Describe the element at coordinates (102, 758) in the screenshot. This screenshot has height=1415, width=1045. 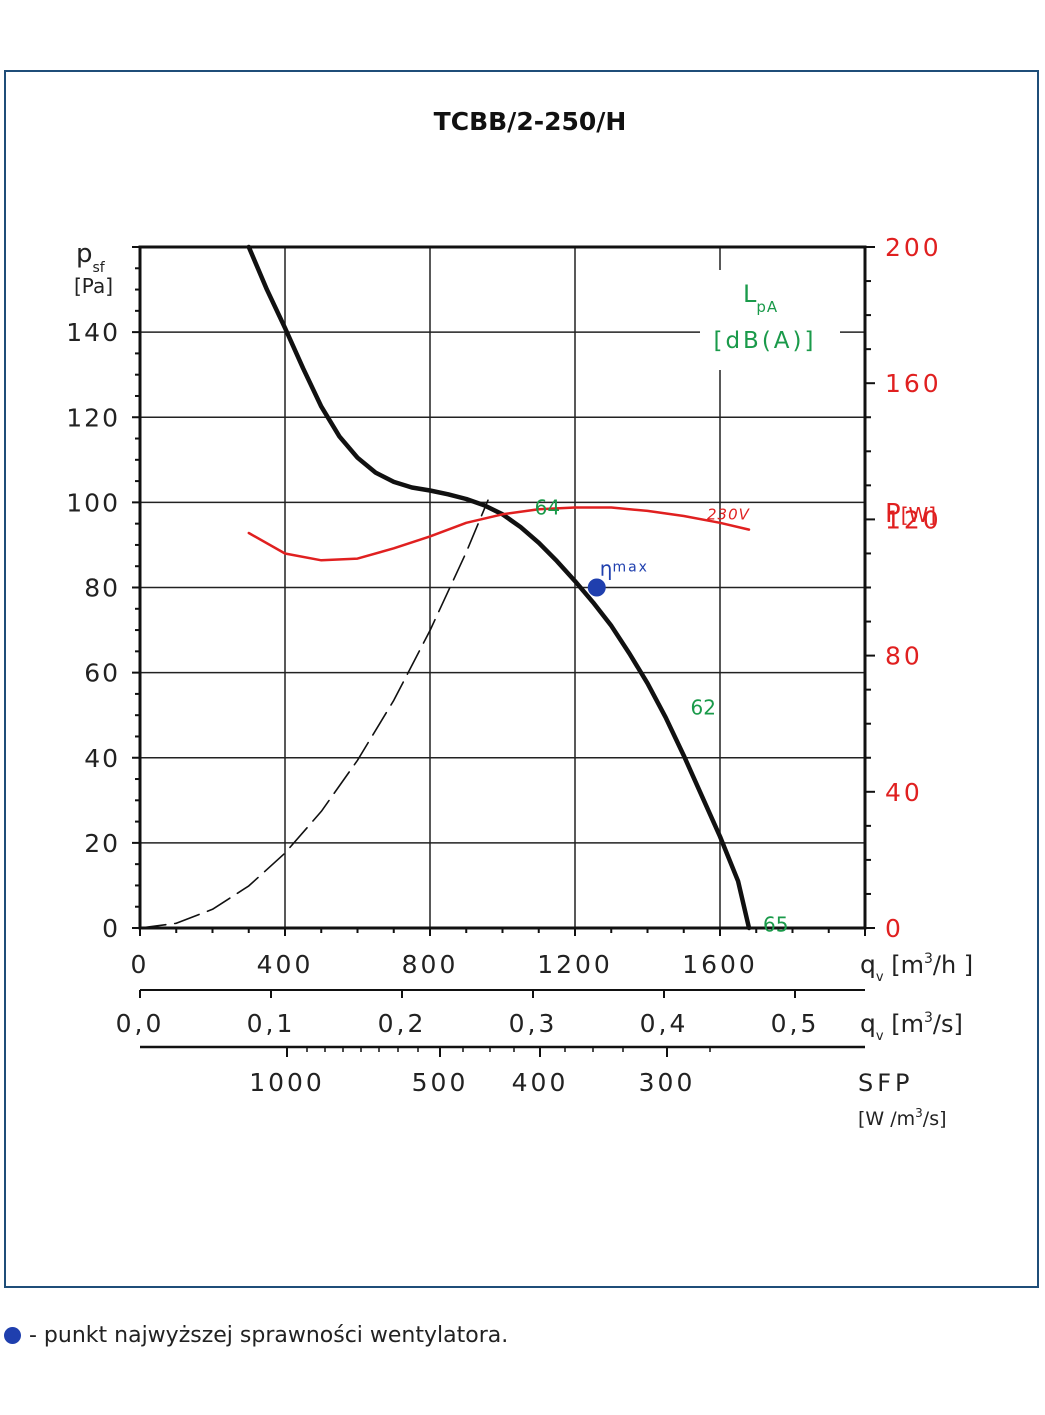
I see `y-tick-label: 40` at that location.